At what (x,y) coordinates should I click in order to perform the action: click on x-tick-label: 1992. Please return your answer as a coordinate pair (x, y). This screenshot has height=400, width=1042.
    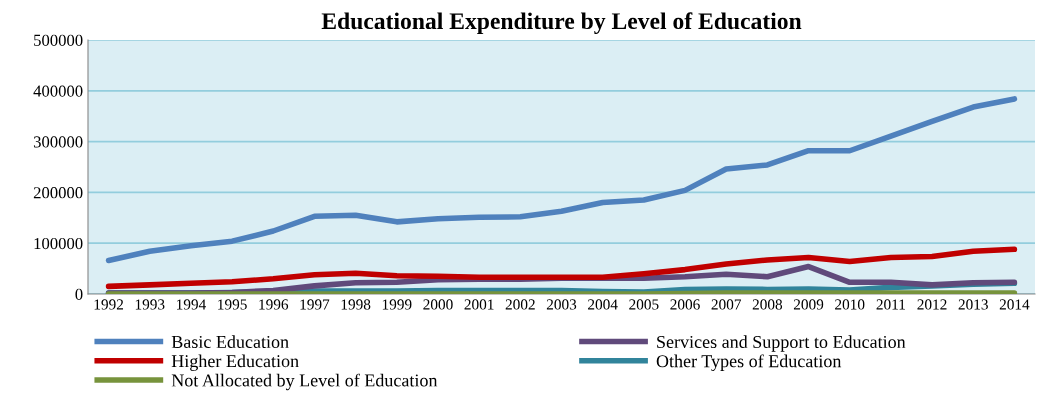
    Looking at the image, I should click on (109, 304).